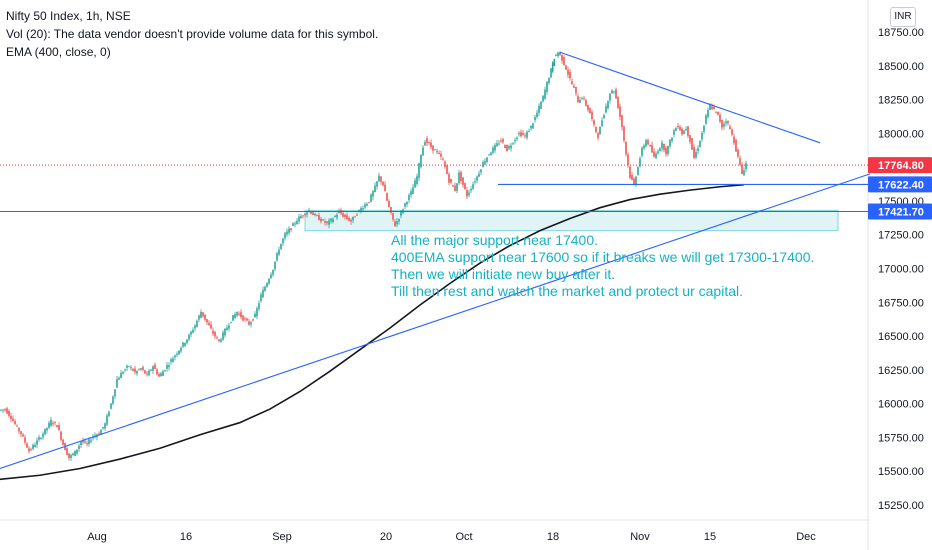 The image size is (932, 550). I want to click on currency-button: INR, so click(903, 17).